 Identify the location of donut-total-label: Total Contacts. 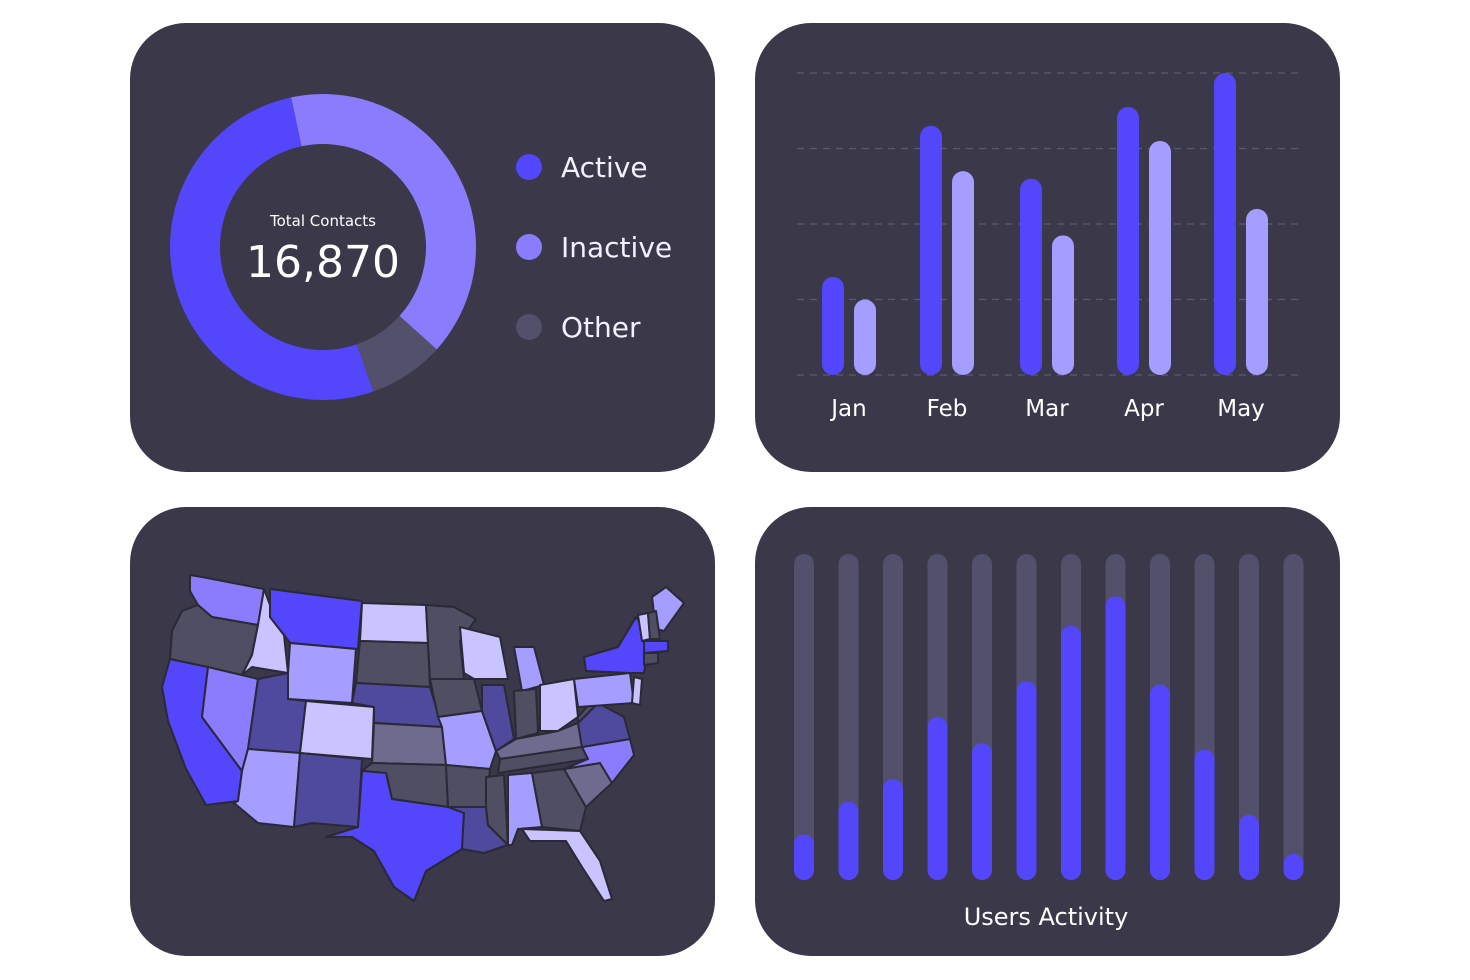
(322, 221).